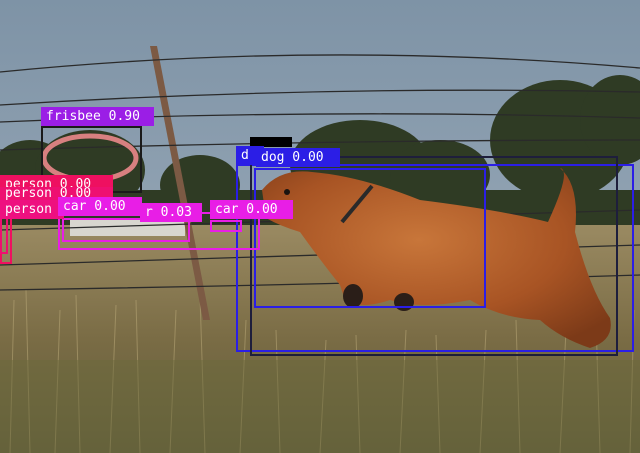 The image size is (640, 453). I want to click on car-label-b: r 0.03, so click(171, 212).